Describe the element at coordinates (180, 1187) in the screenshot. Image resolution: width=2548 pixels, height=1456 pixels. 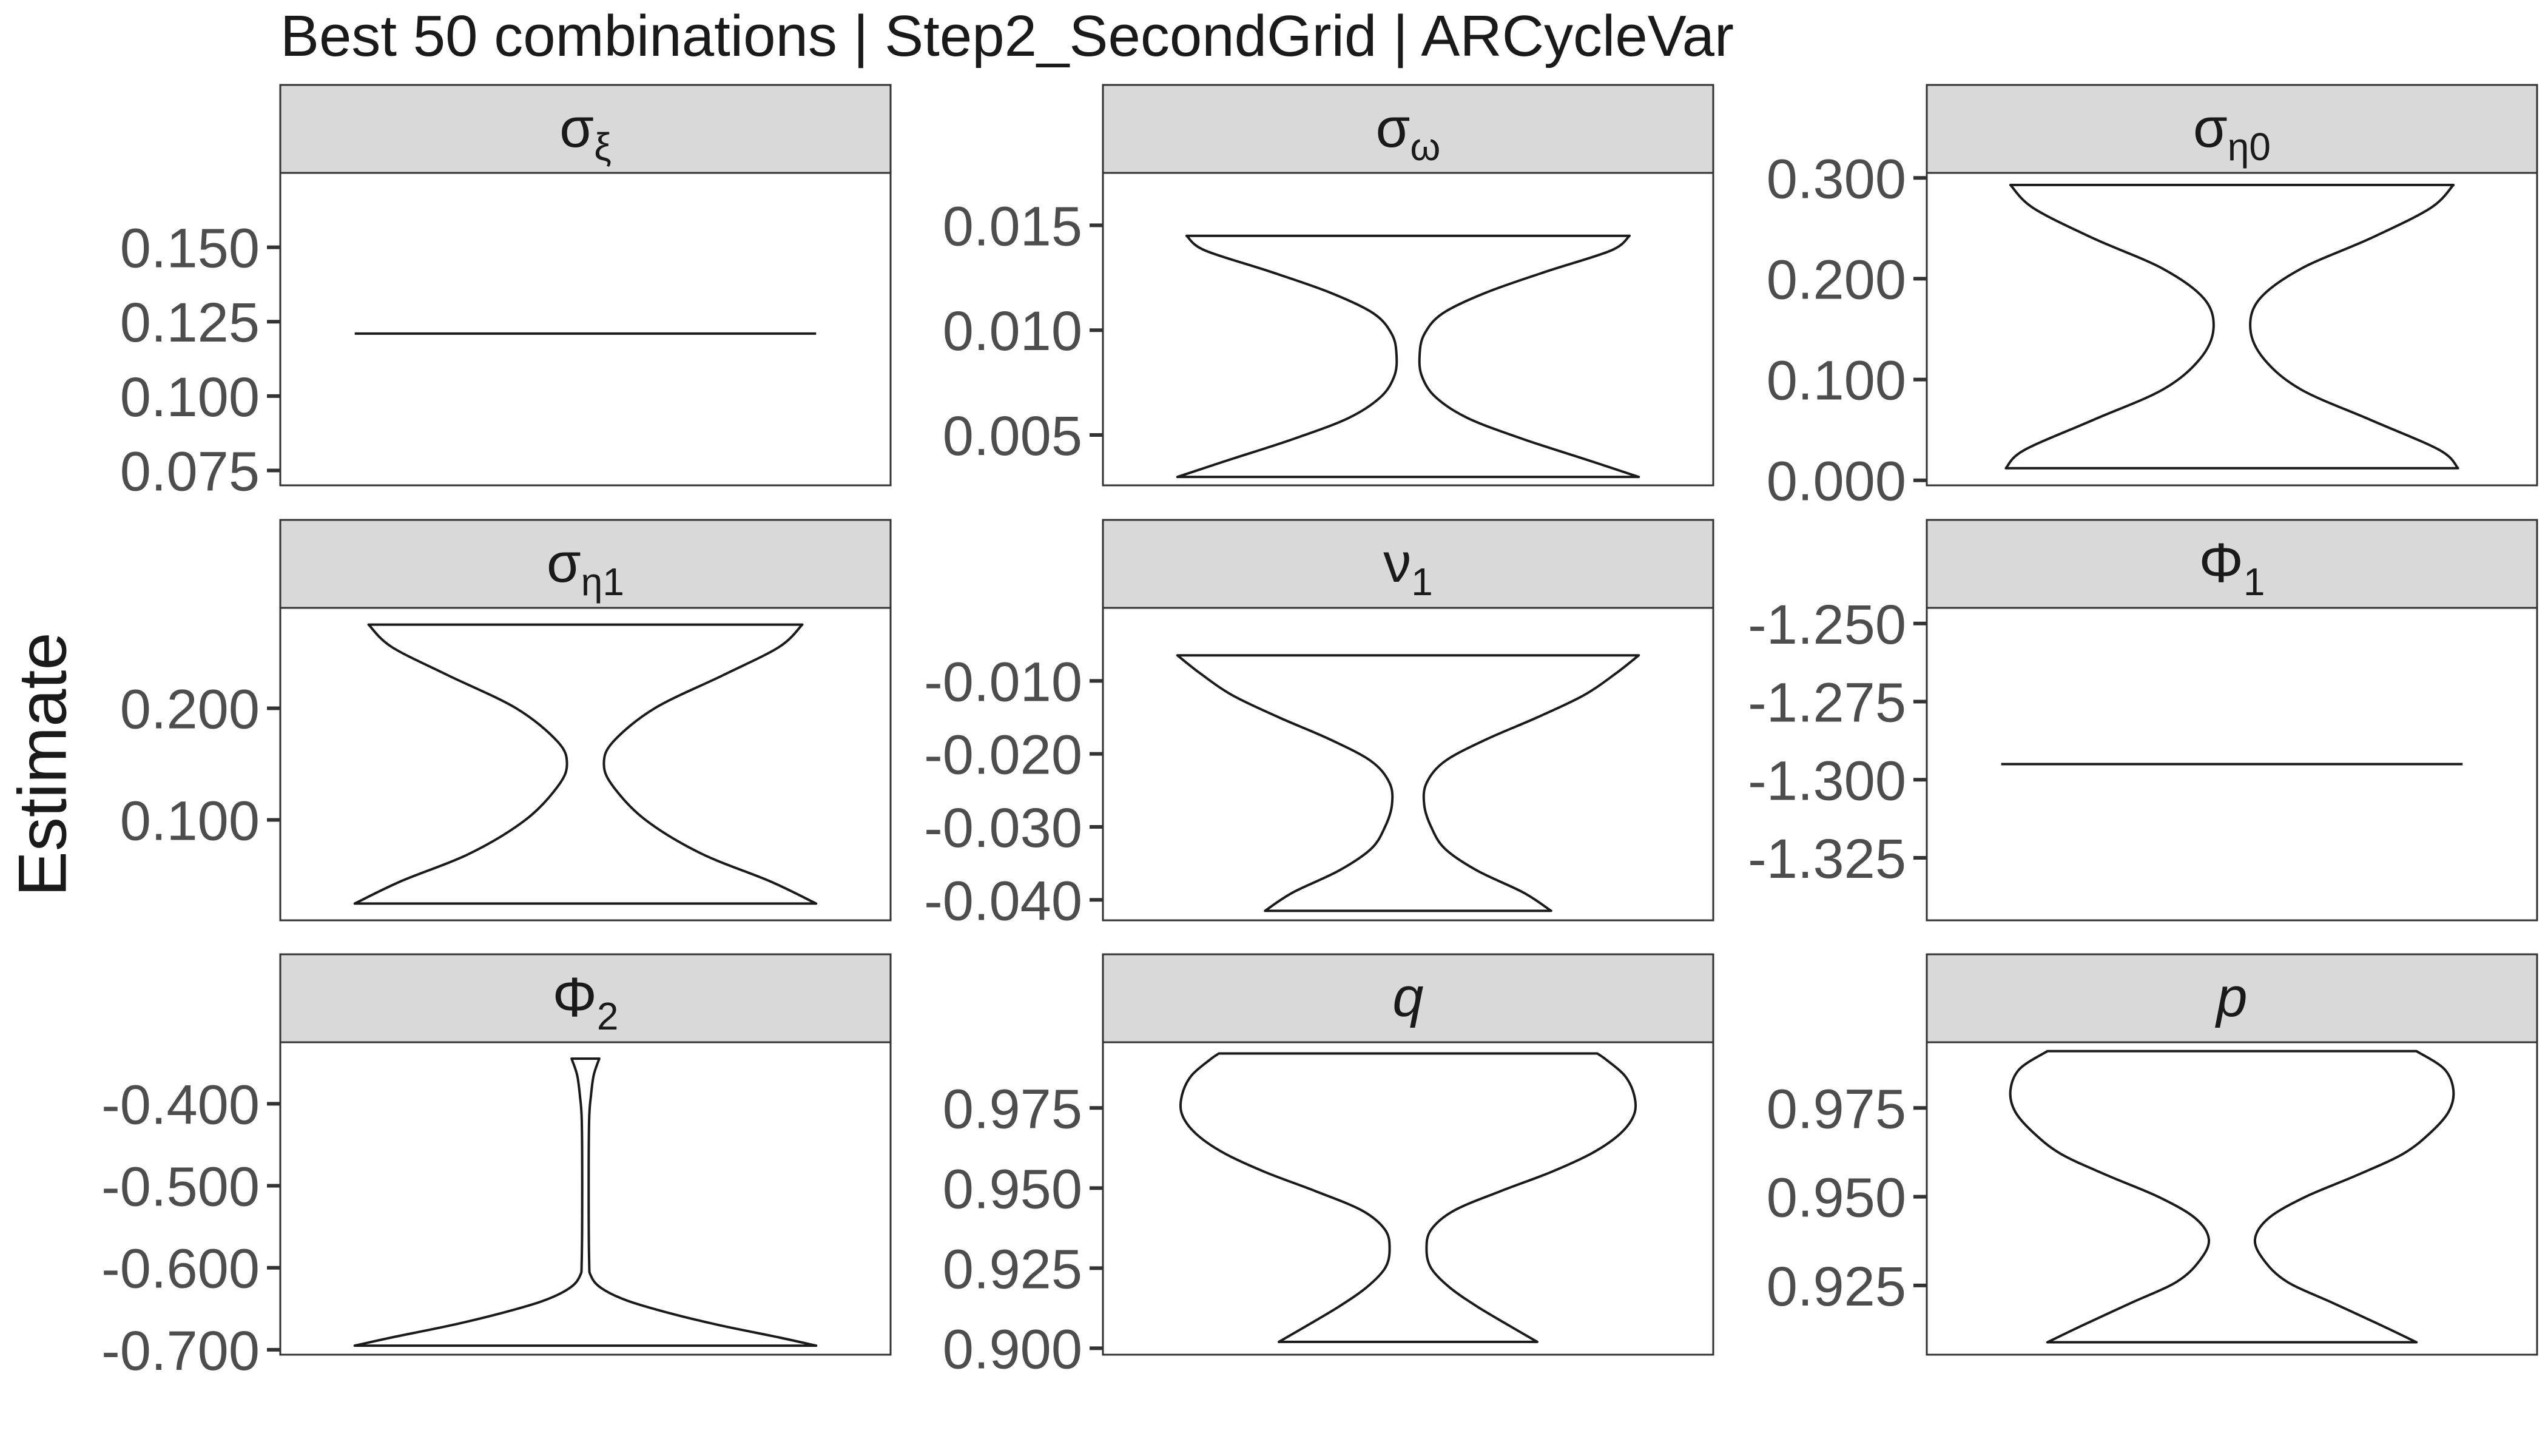
I see `y-tick-label-7-3: -0.500` at that location.